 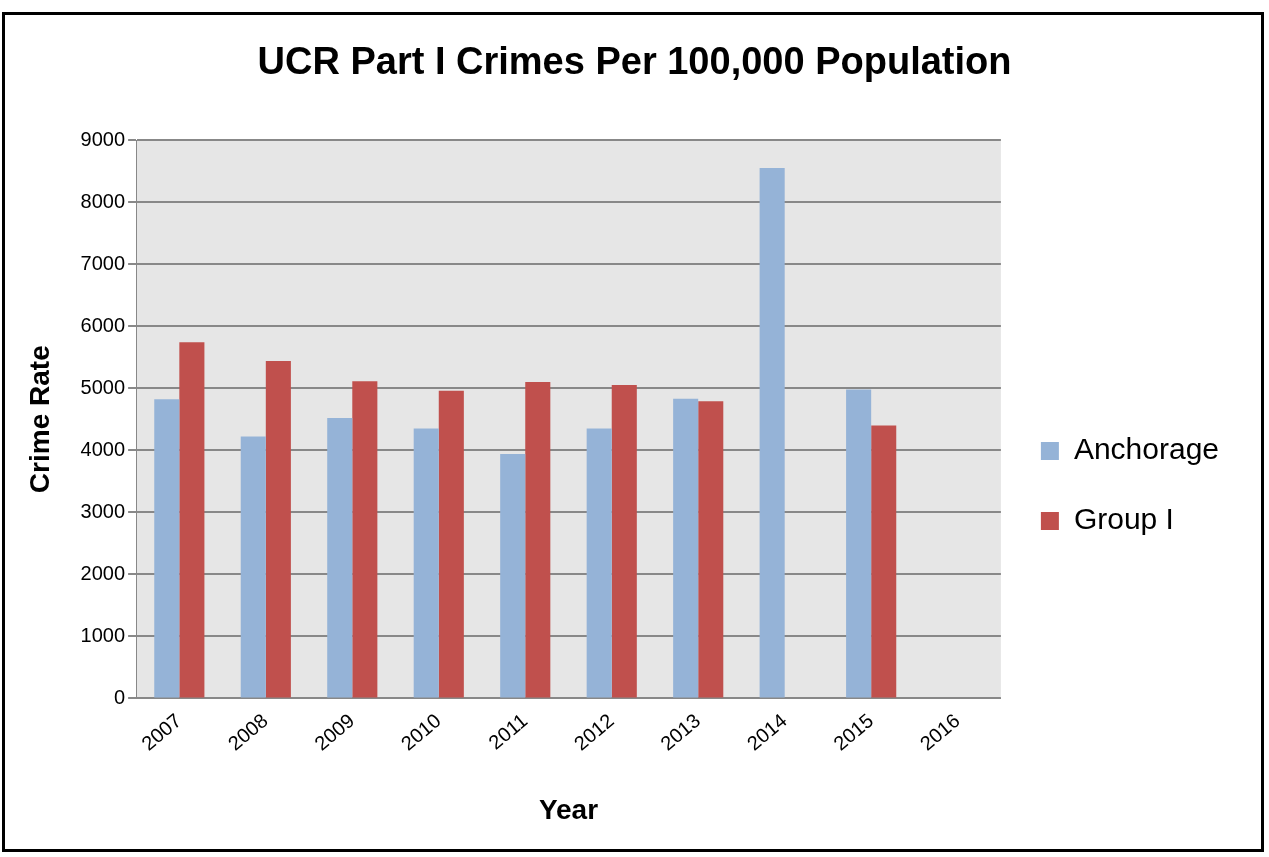 What do you see at coordinates (1123, 519) in the screenshot?
I see `legend-label: Group I` at bounding box center [1123, 519].